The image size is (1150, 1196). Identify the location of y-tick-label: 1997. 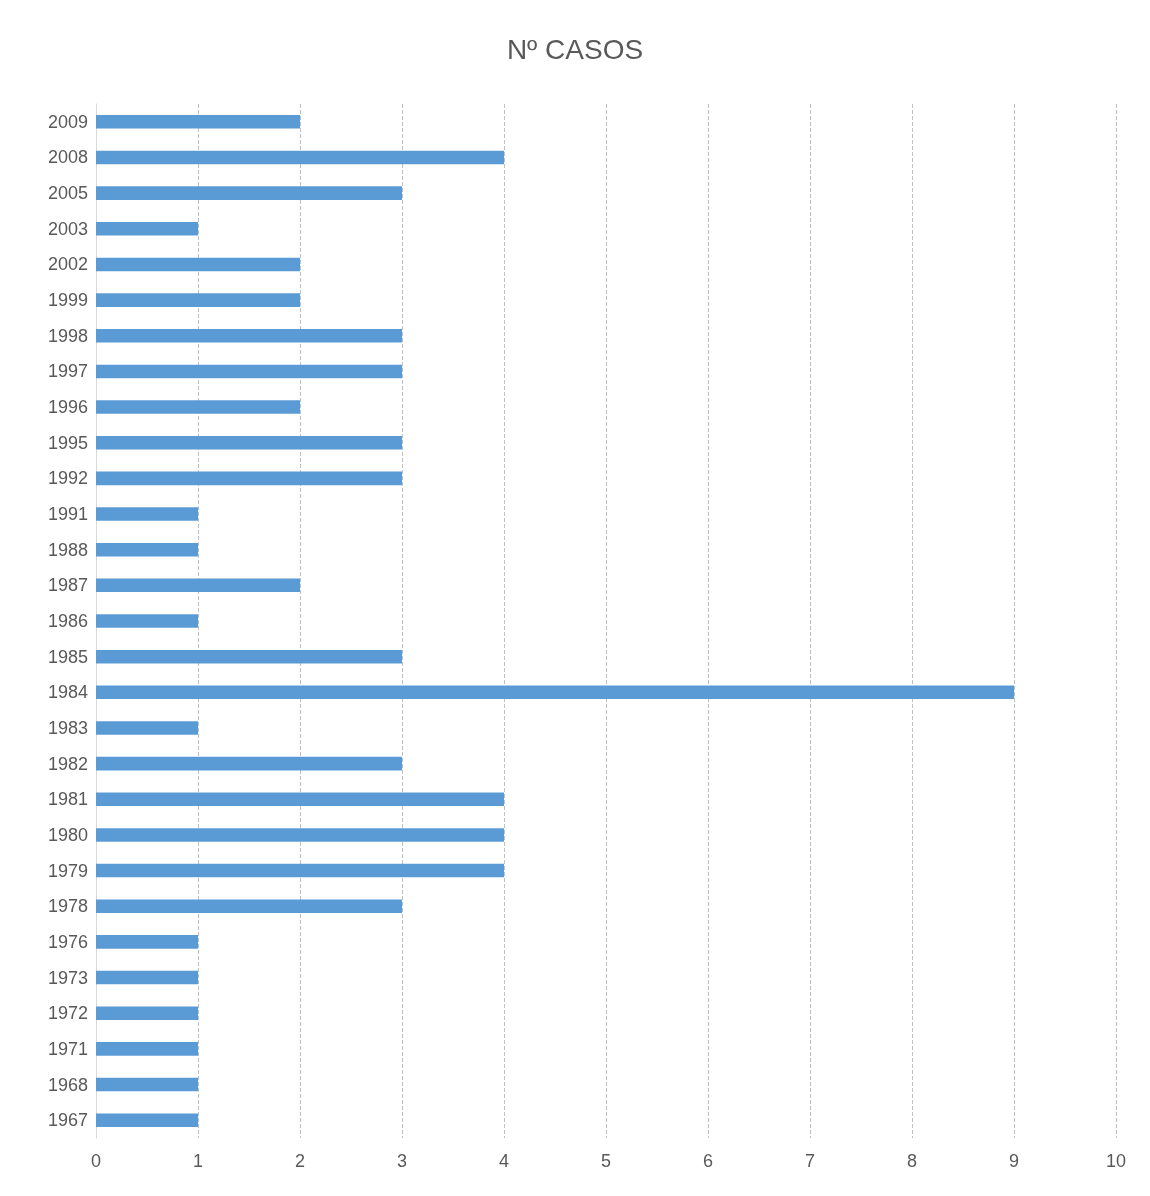
(67, 371).